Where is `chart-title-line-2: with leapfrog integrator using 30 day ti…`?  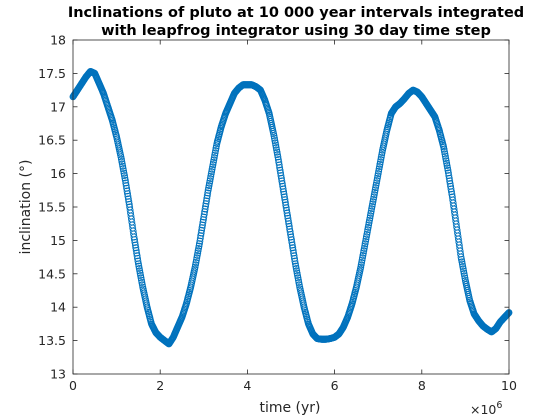
chart-title-line-2: with leapfrog integrator using 30 day ti… is located at coordinates (296, 31).